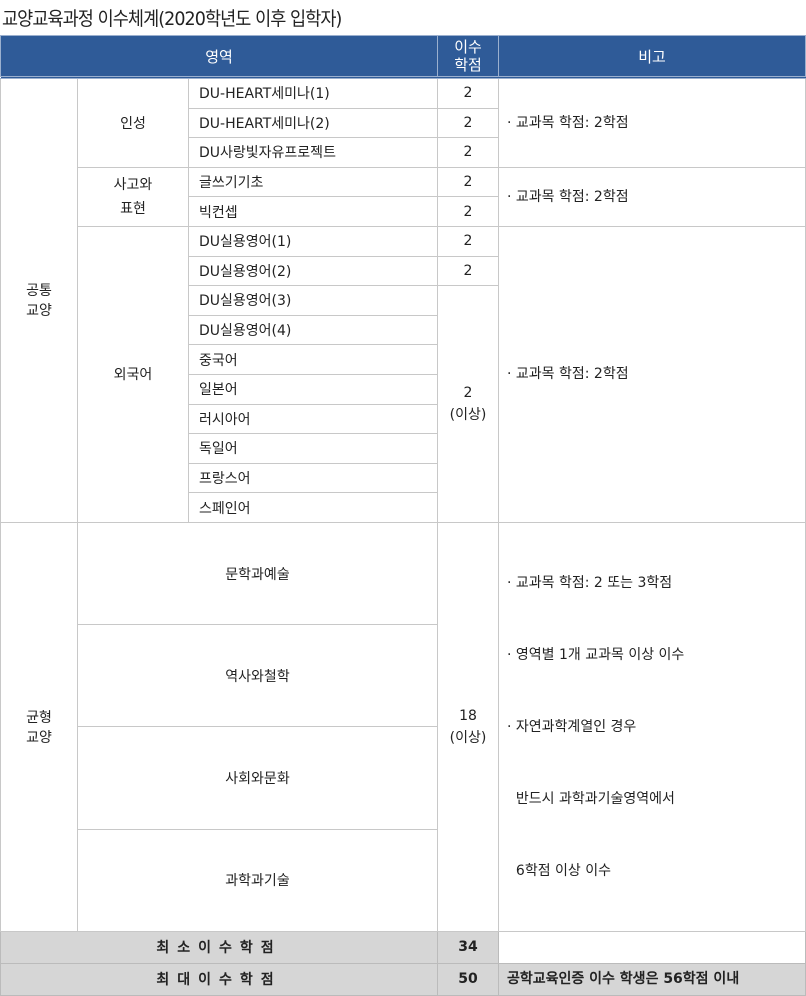 The width and height of the screenshot is (806, 996). Describe the element at coordinates (652, 947) in the screenshot. I see `summary-note` at that location.